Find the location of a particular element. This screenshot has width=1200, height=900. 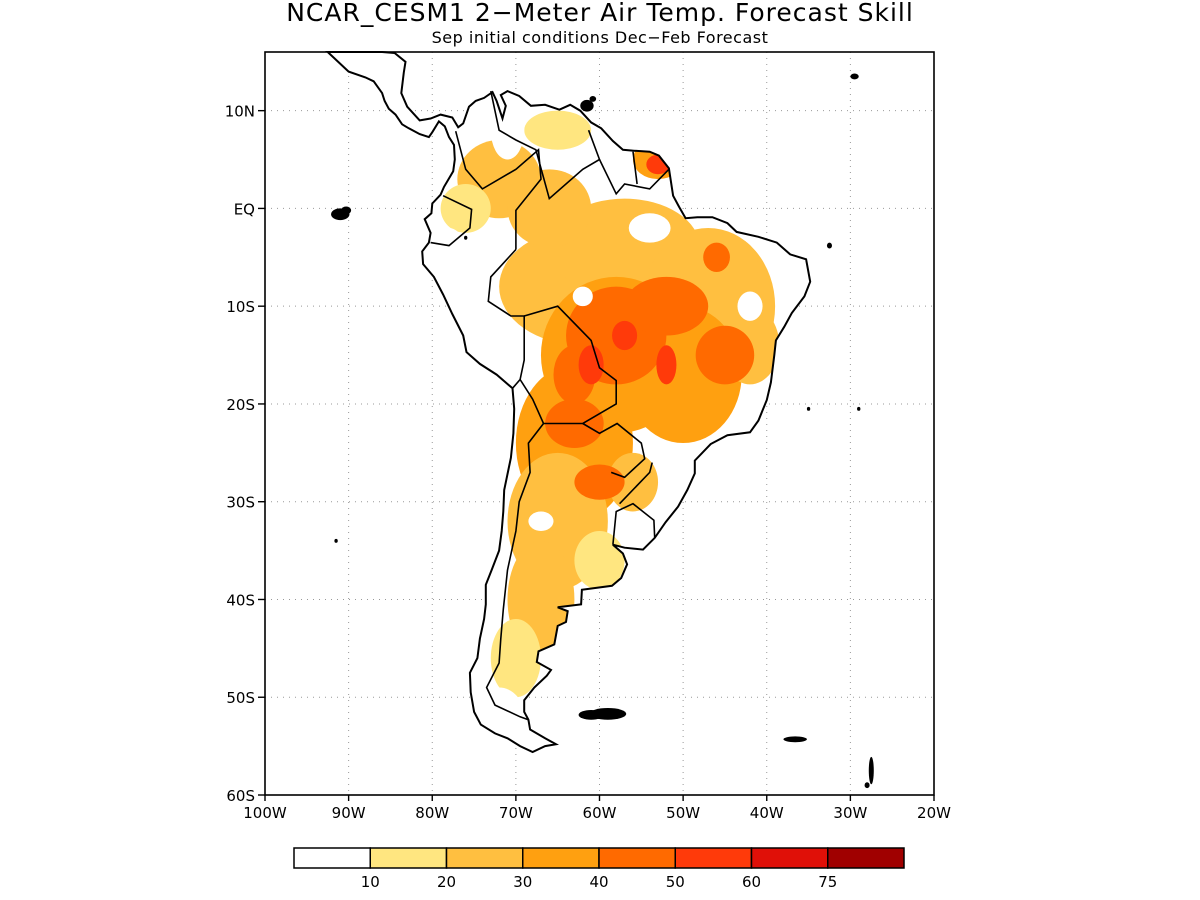

lat-tick-label: EQ is located at coordinates (244, 209).